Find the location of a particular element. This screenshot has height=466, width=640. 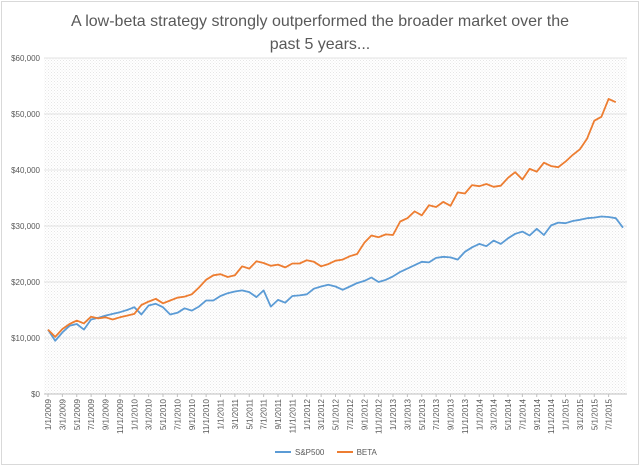

x-tick-label: 1/1/2012 is located at coordinates (307, 414).